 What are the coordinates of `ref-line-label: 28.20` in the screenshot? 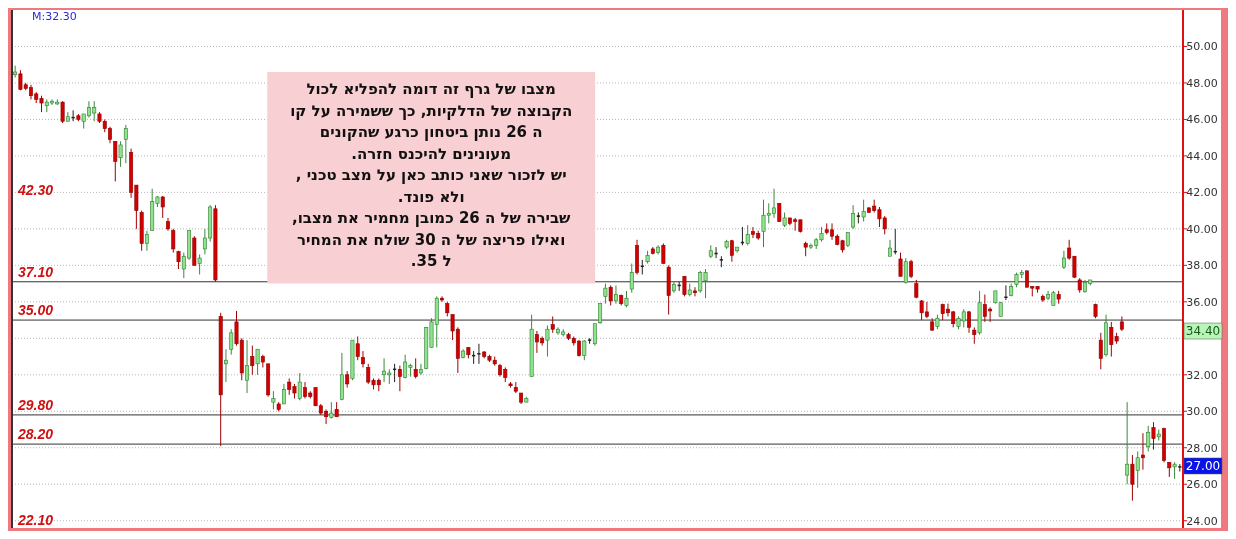 It's located at (35, 434).